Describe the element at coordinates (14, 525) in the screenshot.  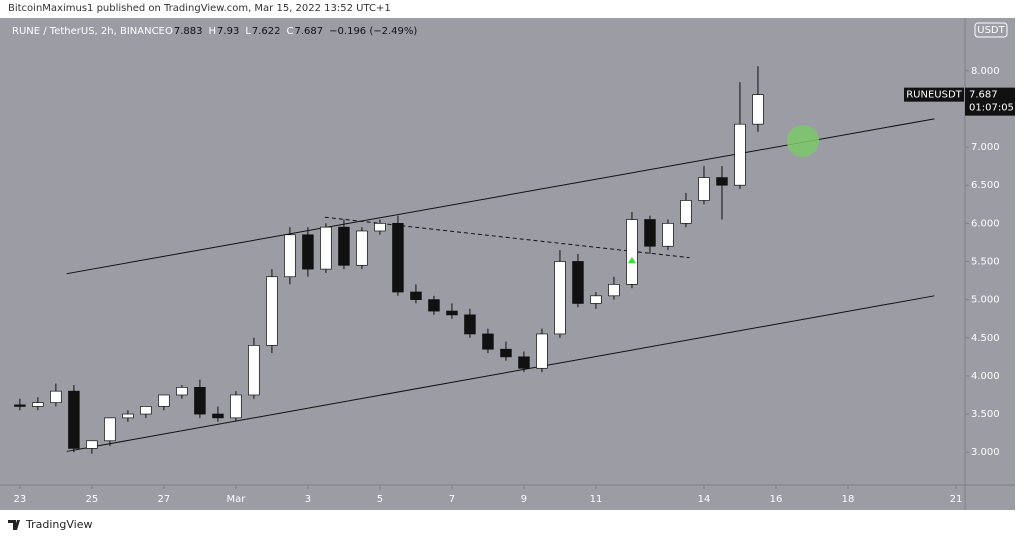
I see `tv-logo` at that location.